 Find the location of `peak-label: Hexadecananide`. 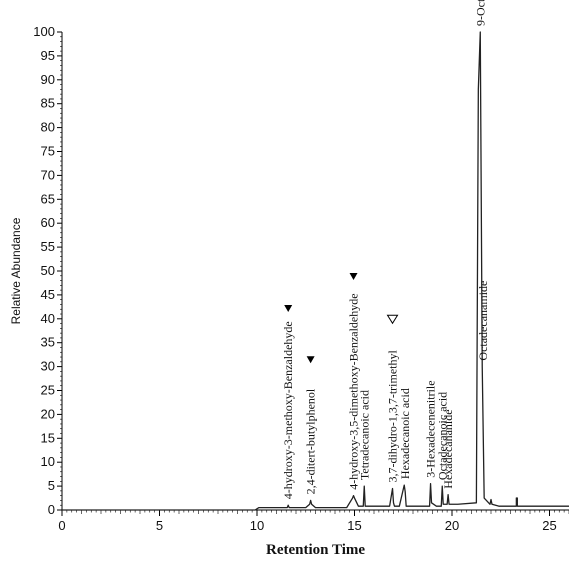

peak-label: Hexadecananide is located at coordinates (448, 448).